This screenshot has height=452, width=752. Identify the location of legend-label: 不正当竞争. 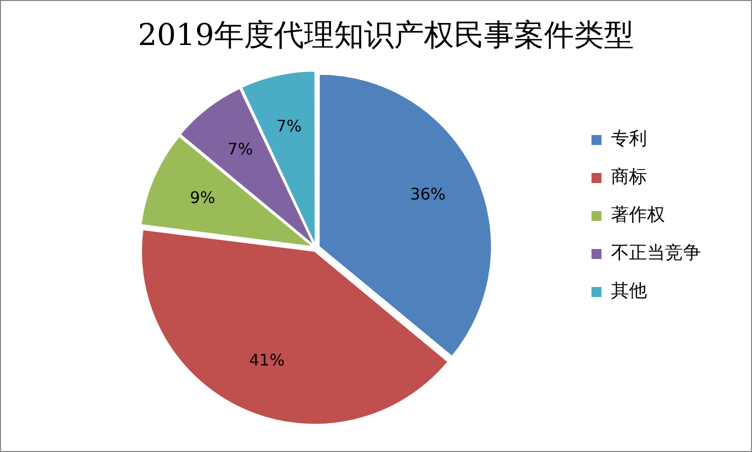
(656, 253).